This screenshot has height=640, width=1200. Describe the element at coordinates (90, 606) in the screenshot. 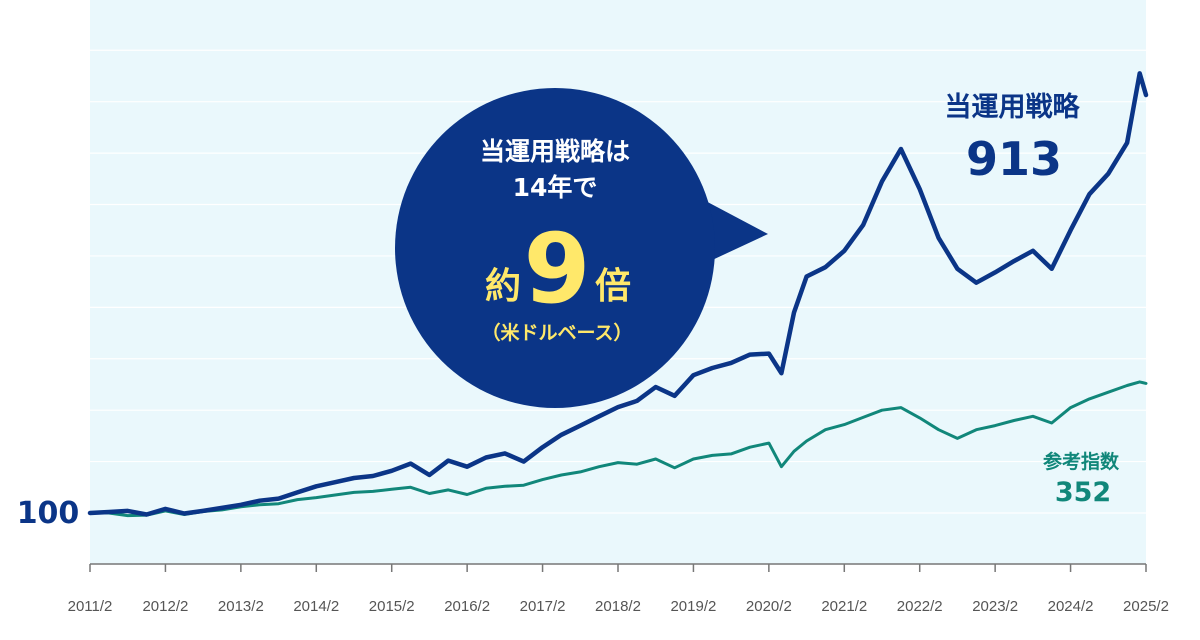

I see `x-tick-label: 2011/2` at that location.